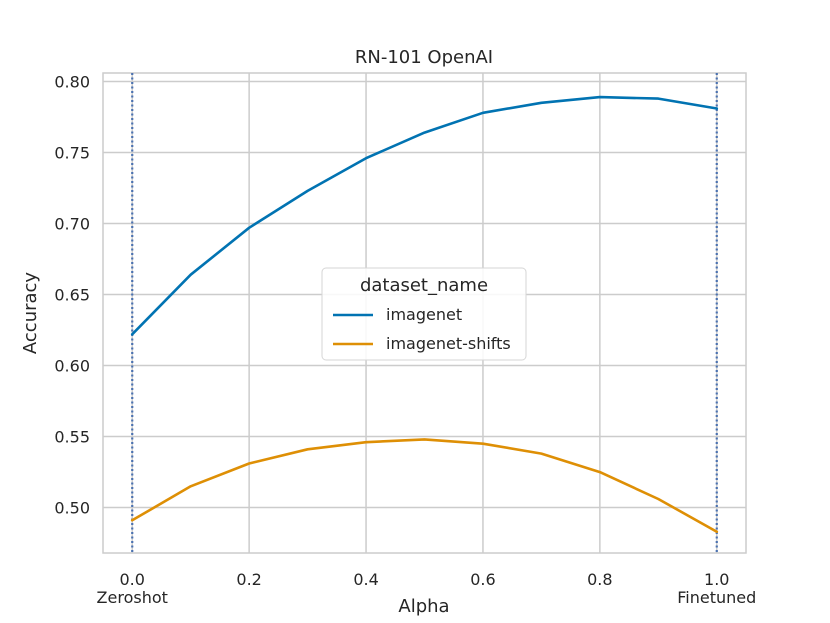 The width and height of the screenshot is (830, 623). Describe the element at coordinates (424, 57) in the screenshot. I see `chart-title: RN-101 OpenAI` at that location.